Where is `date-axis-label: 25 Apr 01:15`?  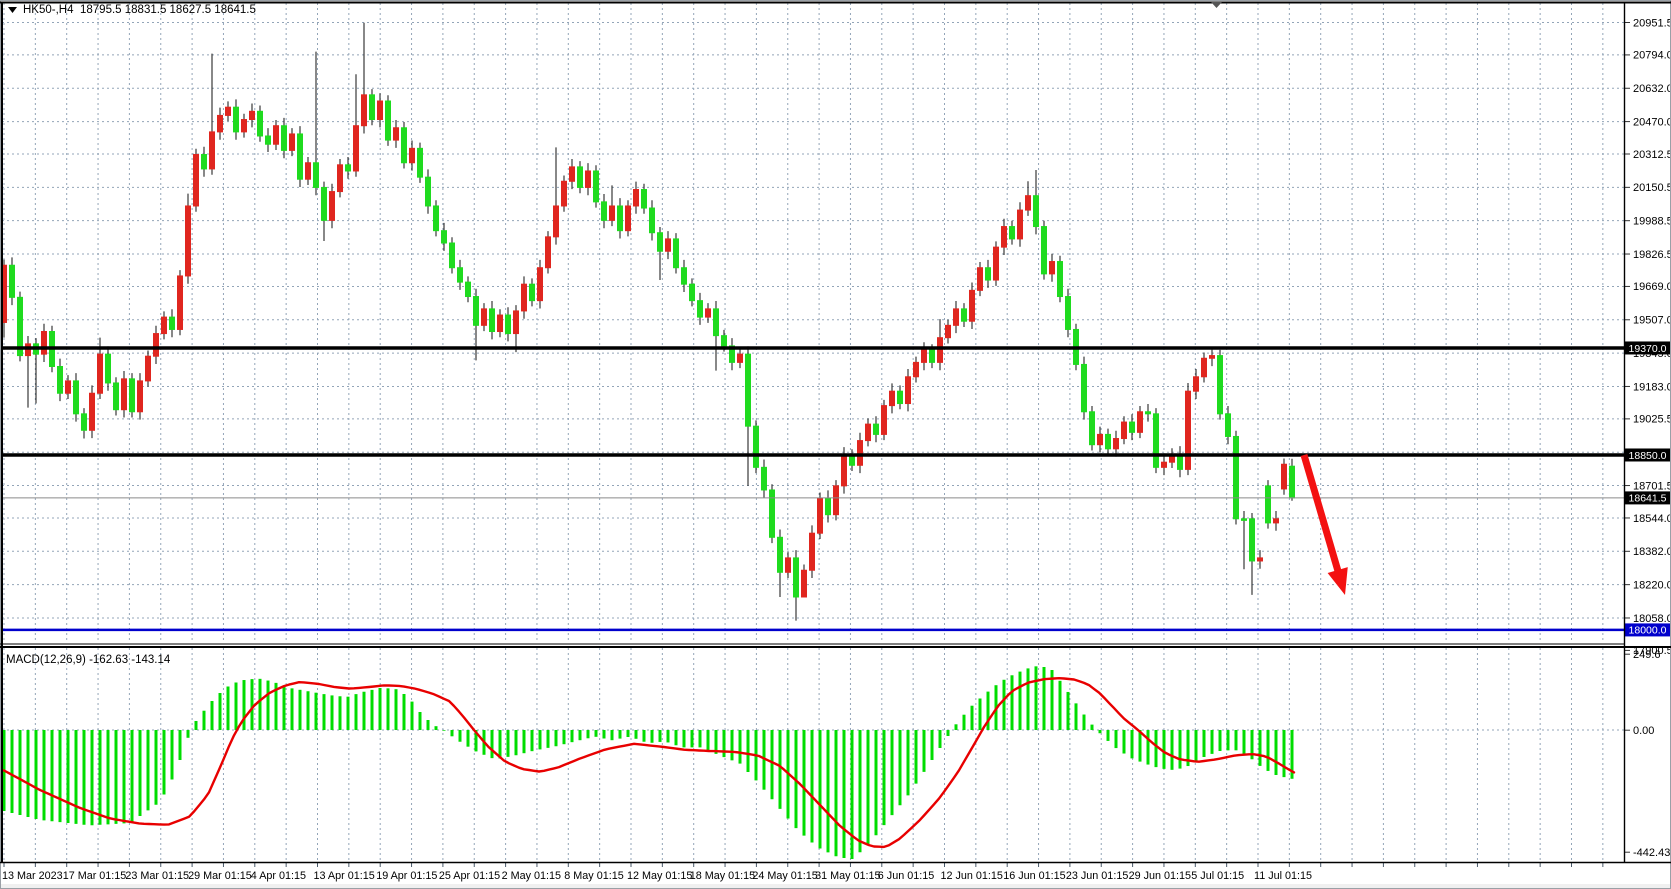 date-axis-label: 25 Apr 01:15 is located at coordinates (469, 876).